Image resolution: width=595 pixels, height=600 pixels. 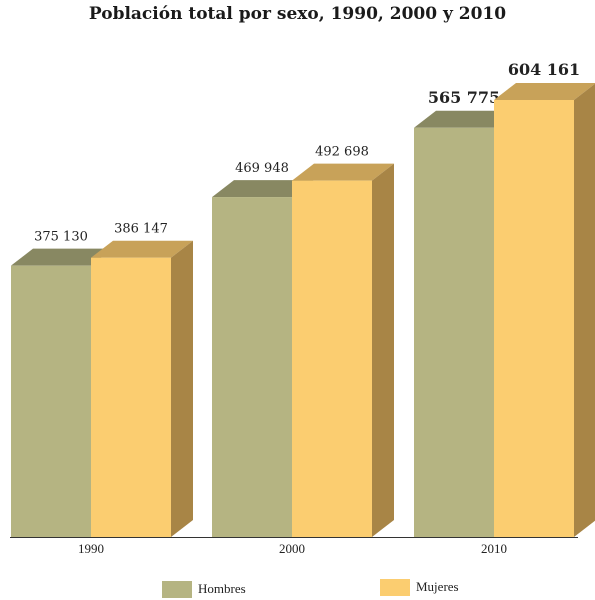 What do you see at coordinates (51, 401) in the screenshot?
I see `bar-hombres-1990` at bounding box center [51, 401].